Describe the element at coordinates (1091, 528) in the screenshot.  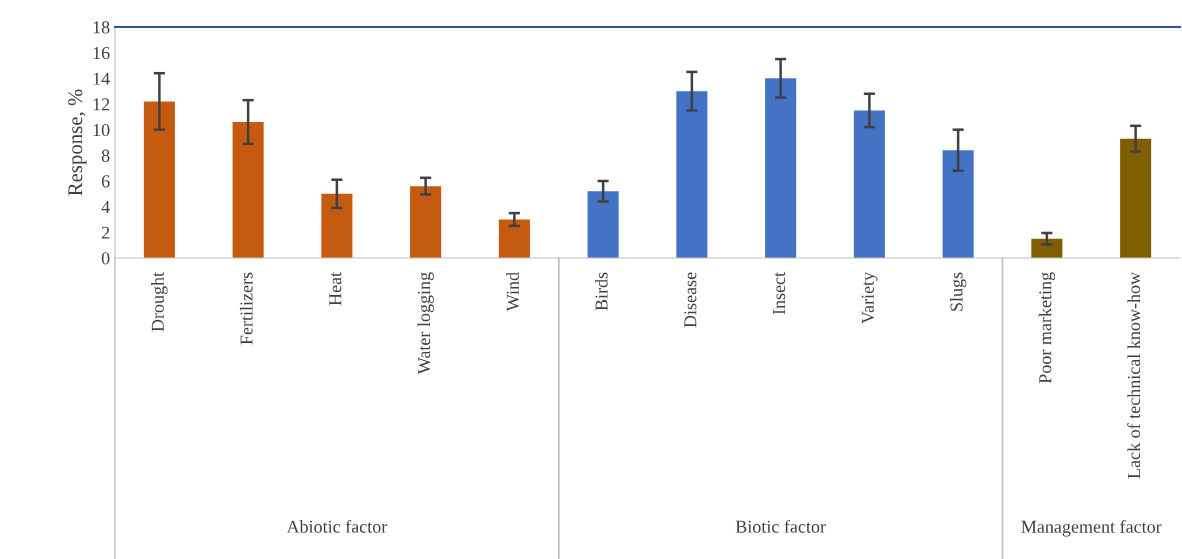
I see `text: Management factor` at that location.